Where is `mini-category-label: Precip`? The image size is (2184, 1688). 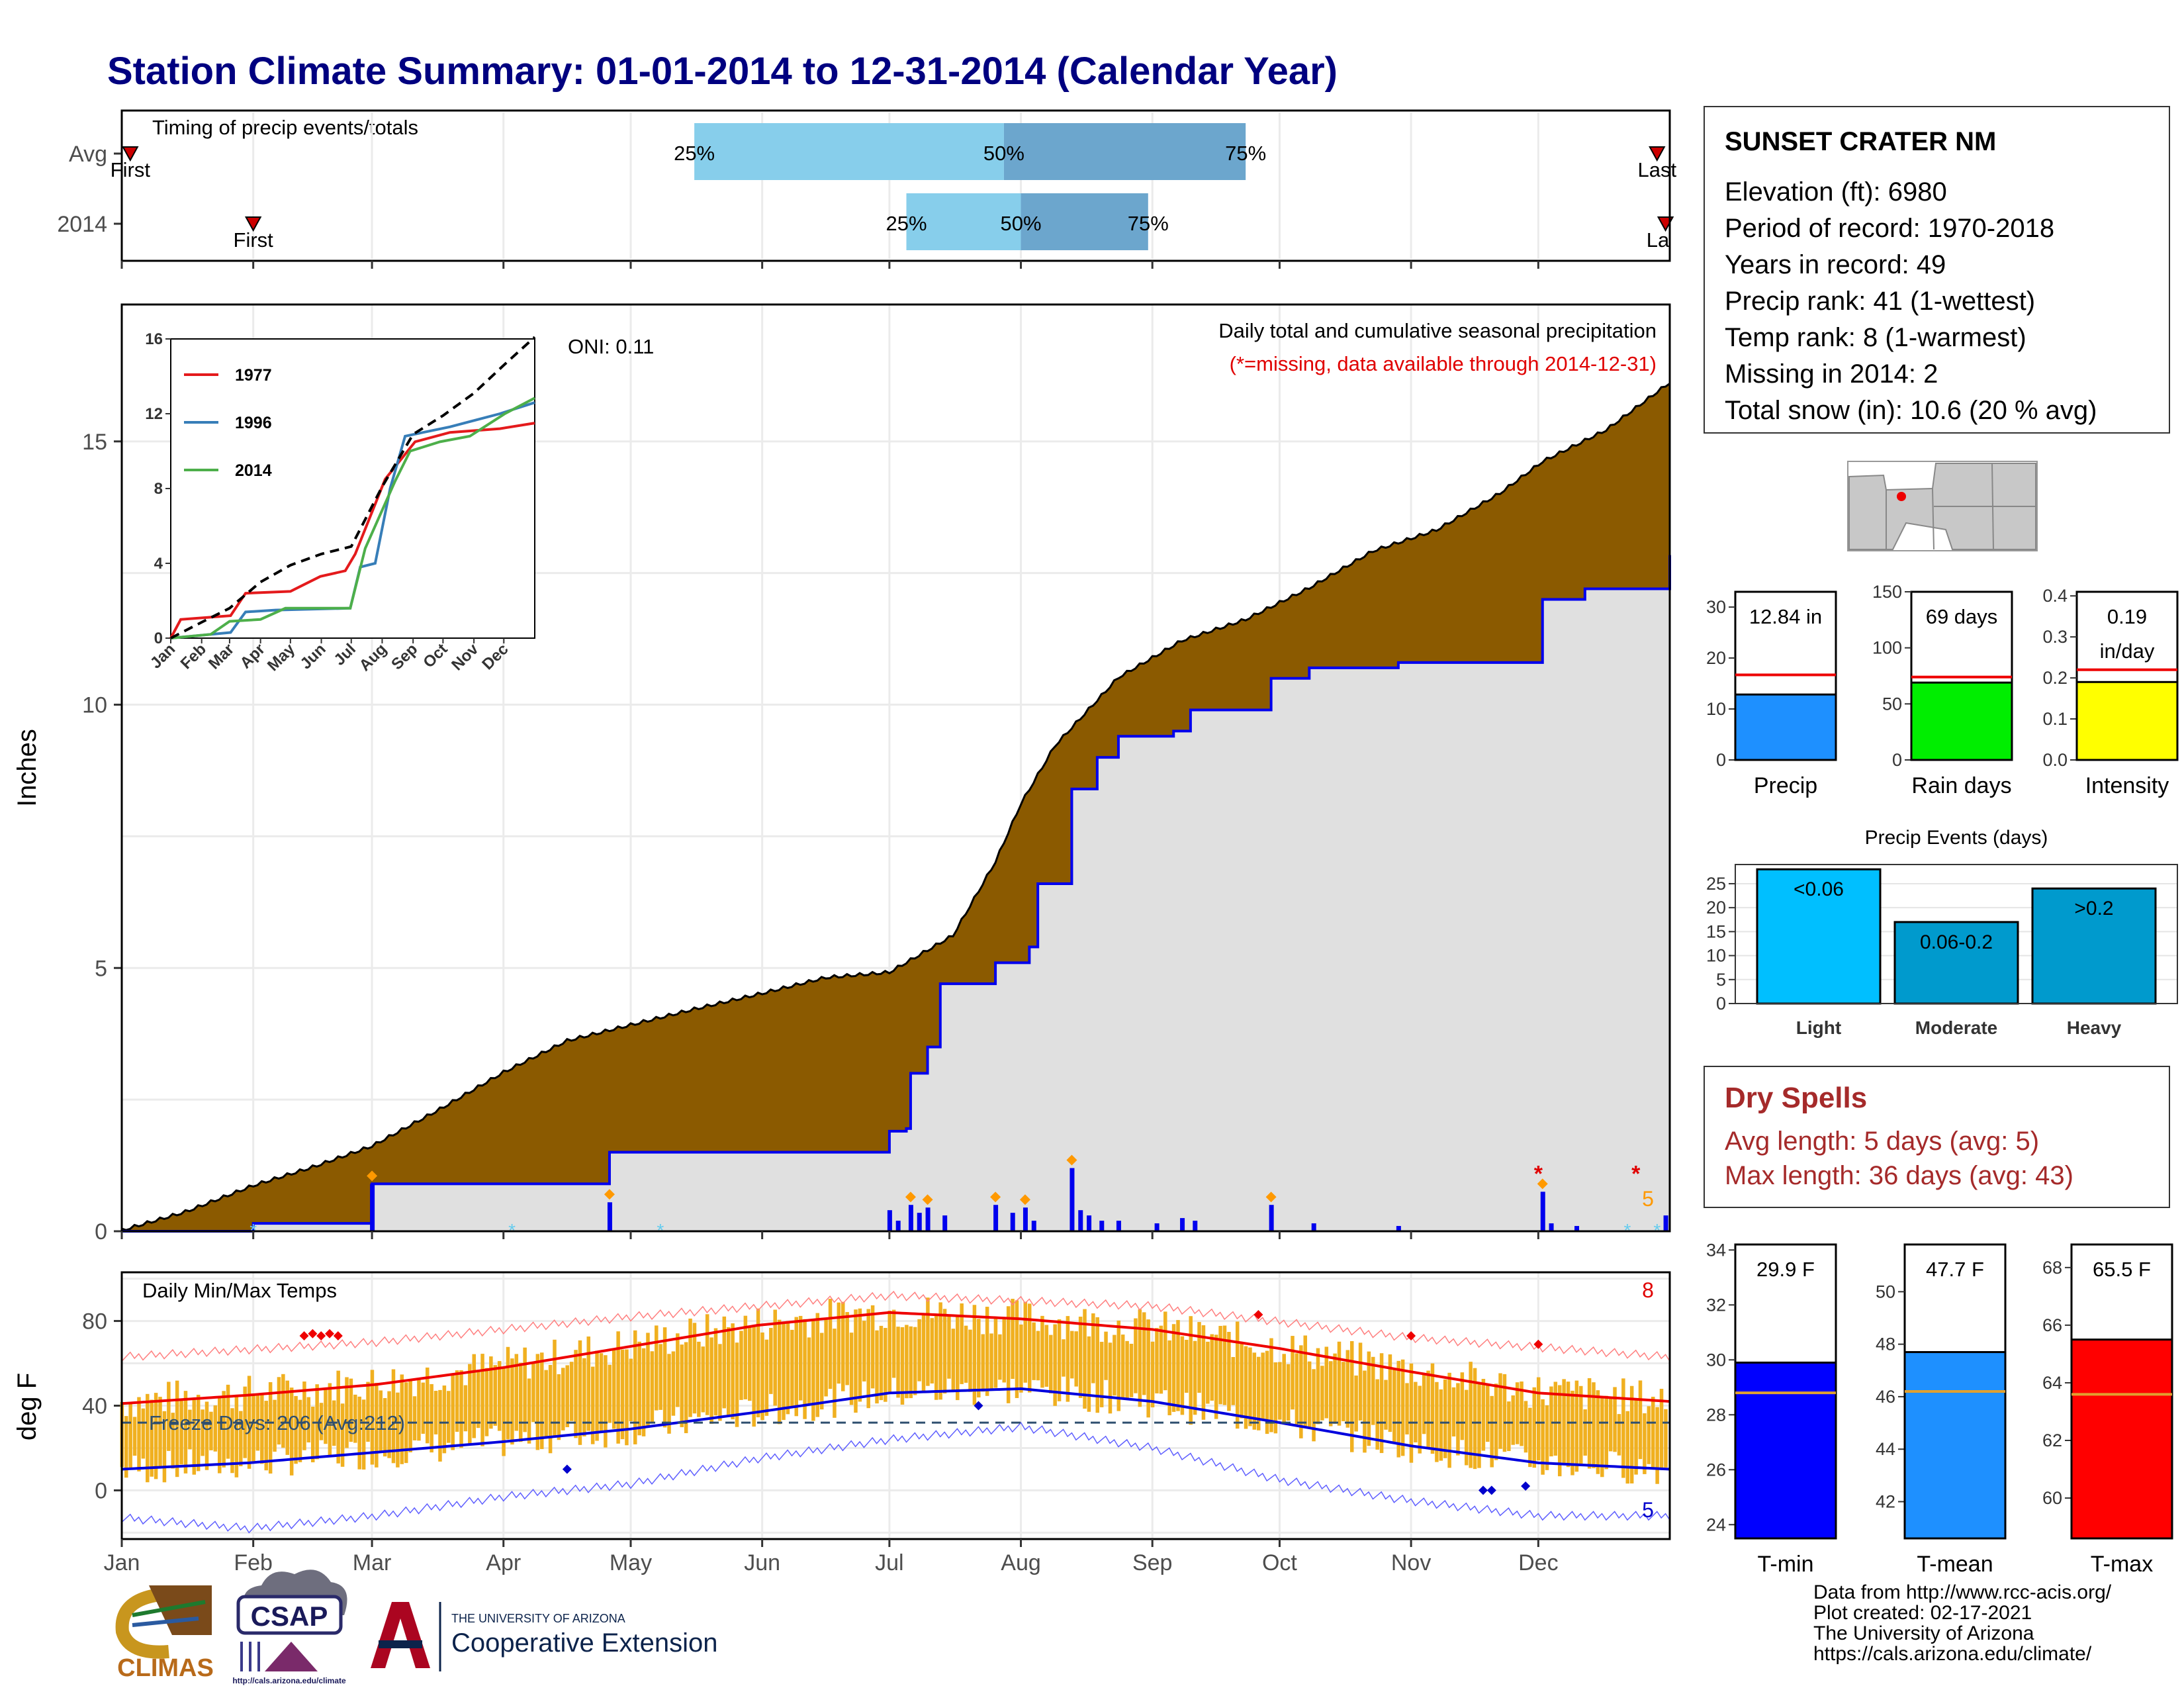 mini-category-label: Precip is located at coordinates (1786, 785).